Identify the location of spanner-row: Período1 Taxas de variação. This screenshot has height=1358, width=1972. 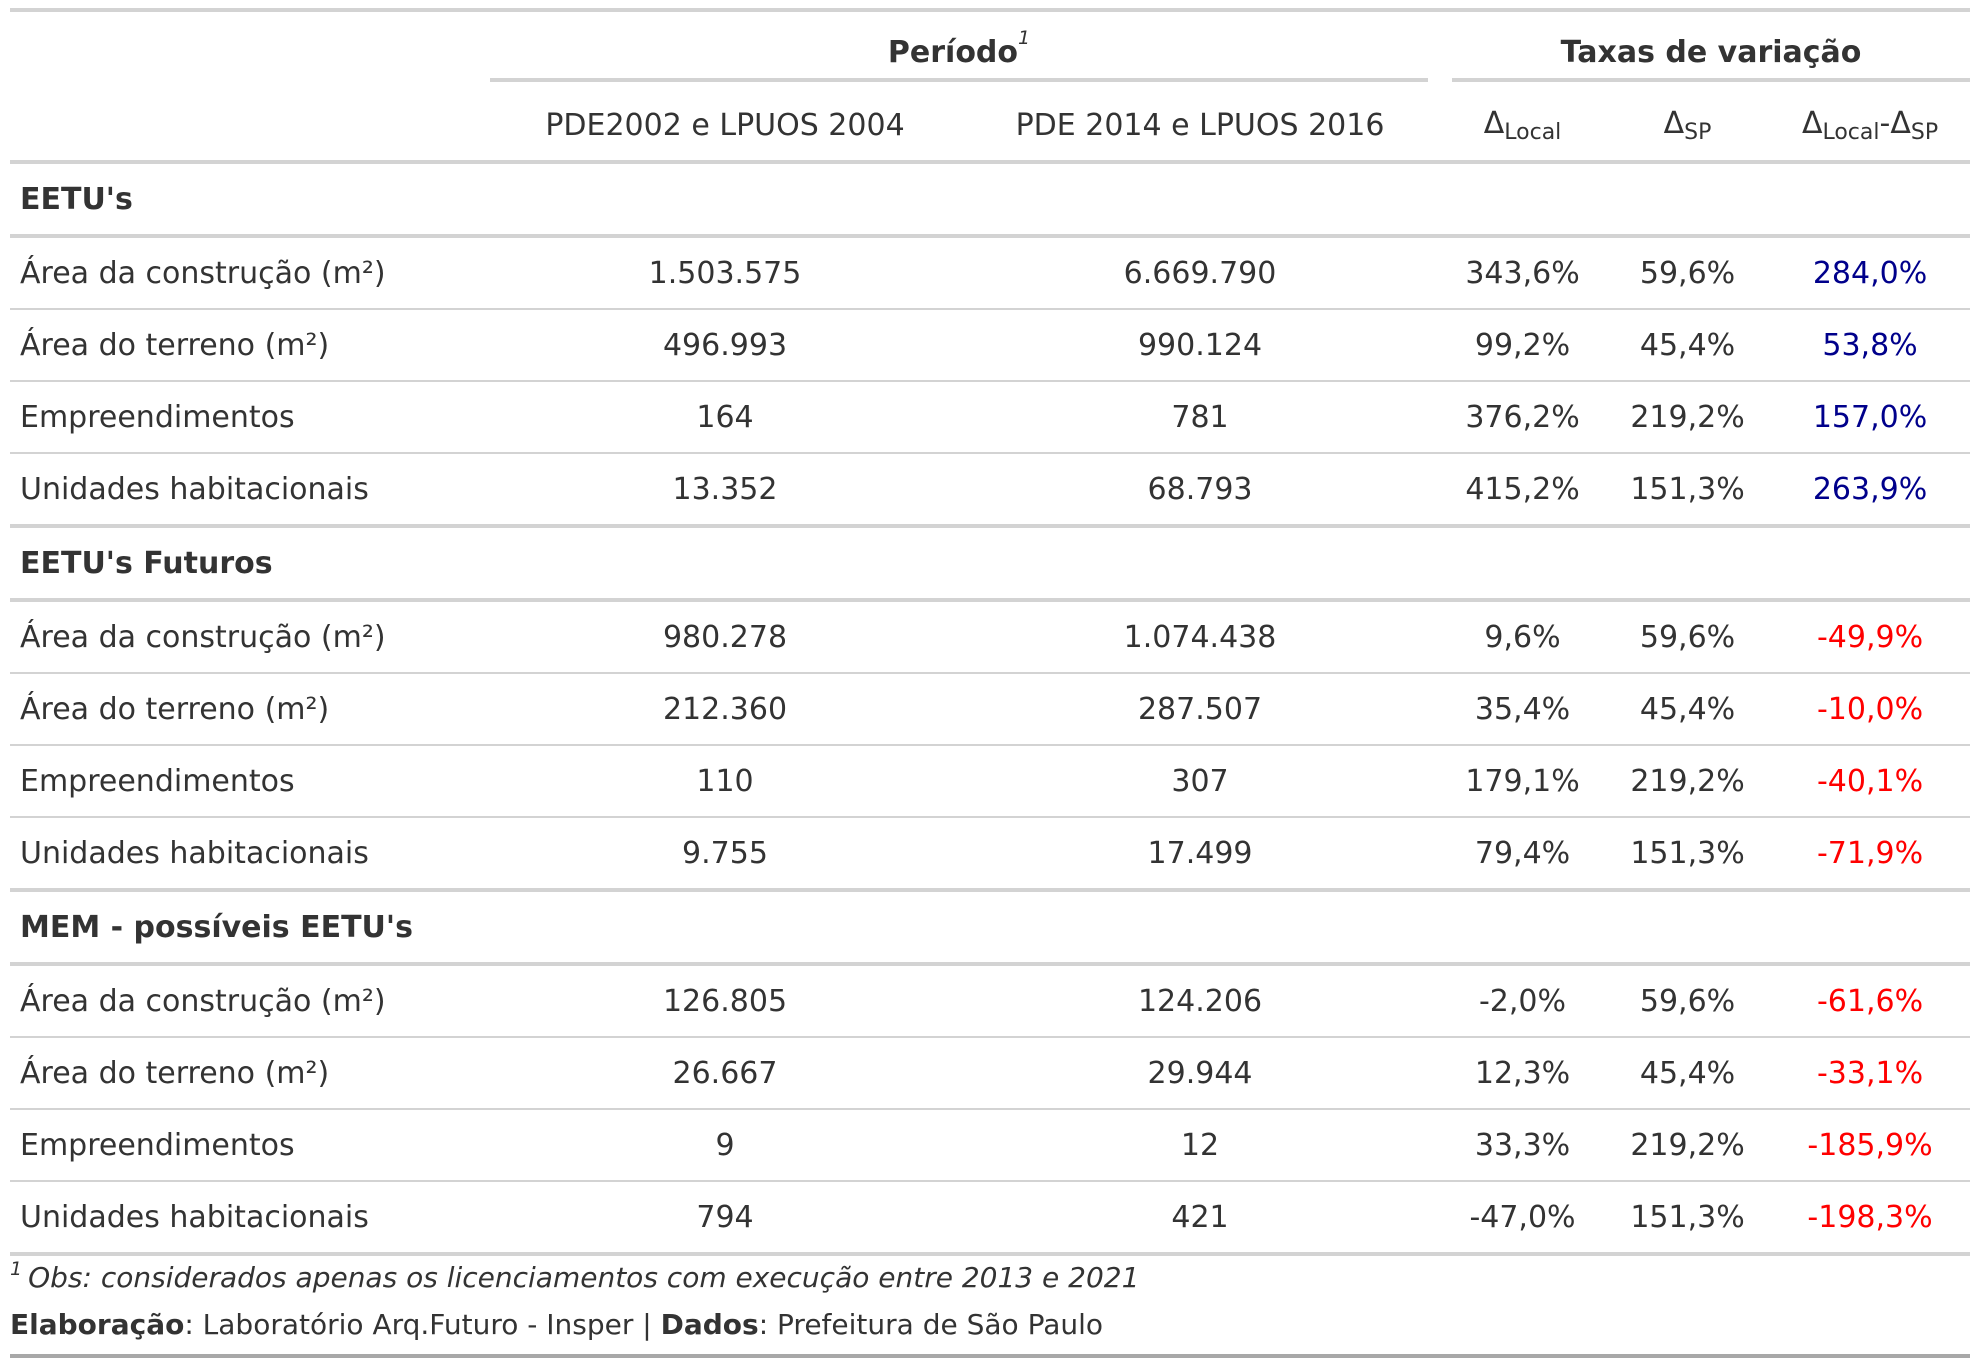
(990, 49).